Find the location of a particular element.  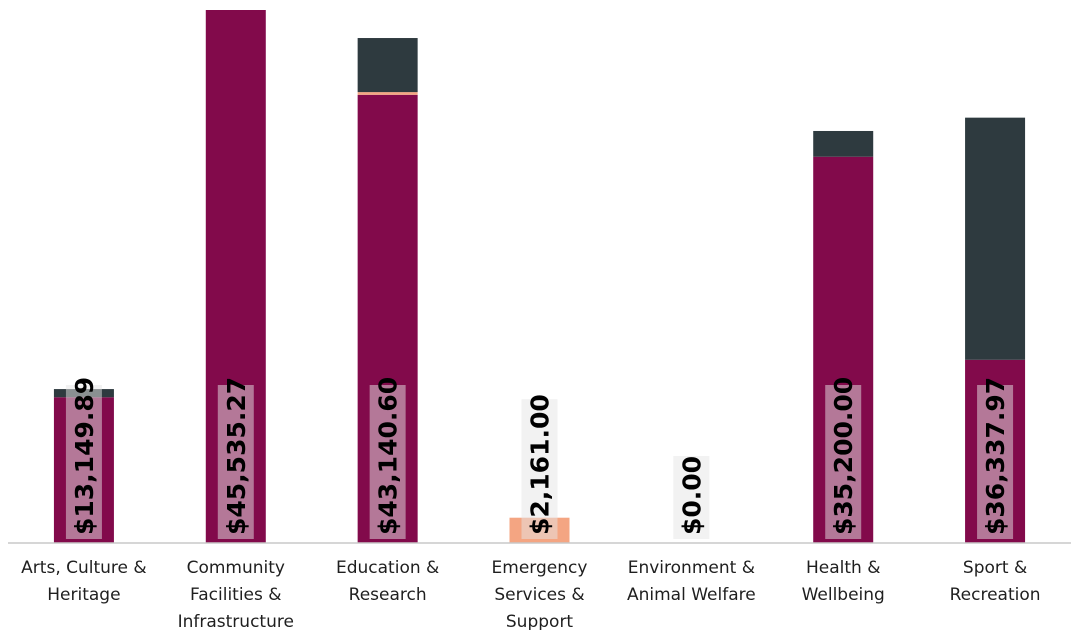

category-label-2: Education & Research is located at coordinates (387, 581).